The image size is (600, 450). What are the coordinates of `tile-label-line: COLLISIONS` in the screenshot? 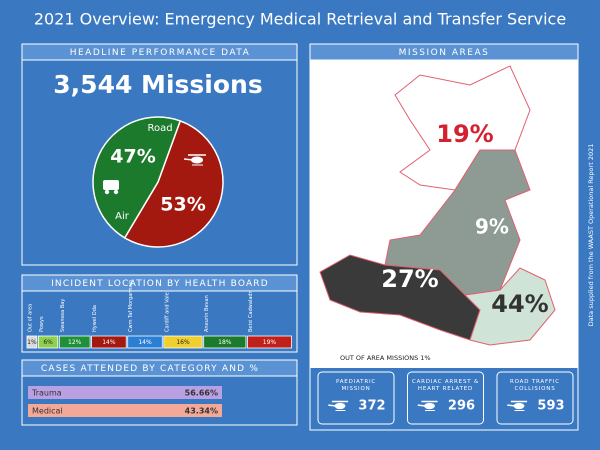 It's located at (535, 389).